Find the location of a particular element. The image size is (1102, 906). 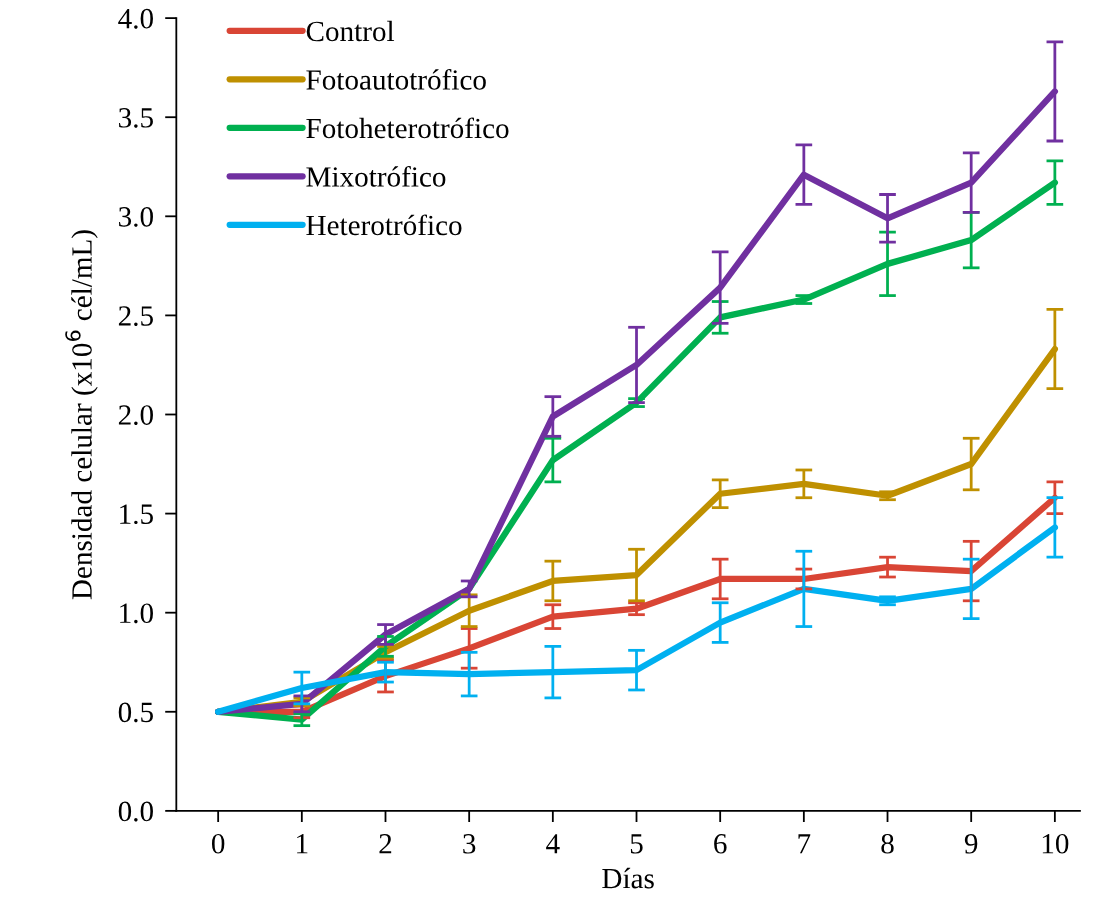

y-tick-label: 3.0 is located at coordinates (136, 217).